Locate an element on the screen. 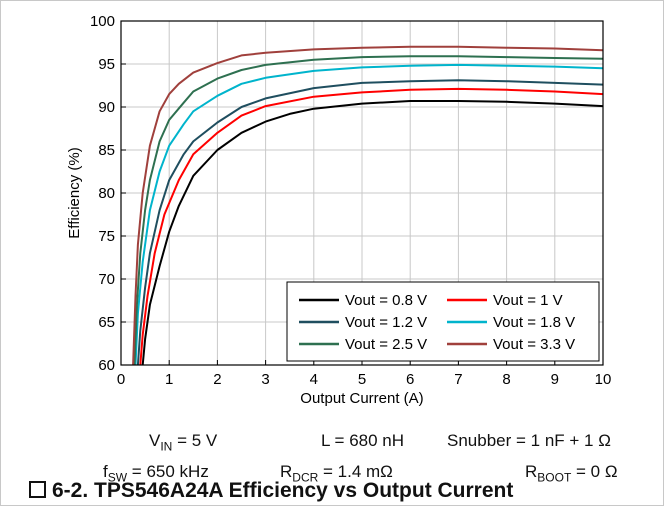 The image size is (664, 506). y-axis-label: Efficiency (%) is located at coordinates (74, 192).